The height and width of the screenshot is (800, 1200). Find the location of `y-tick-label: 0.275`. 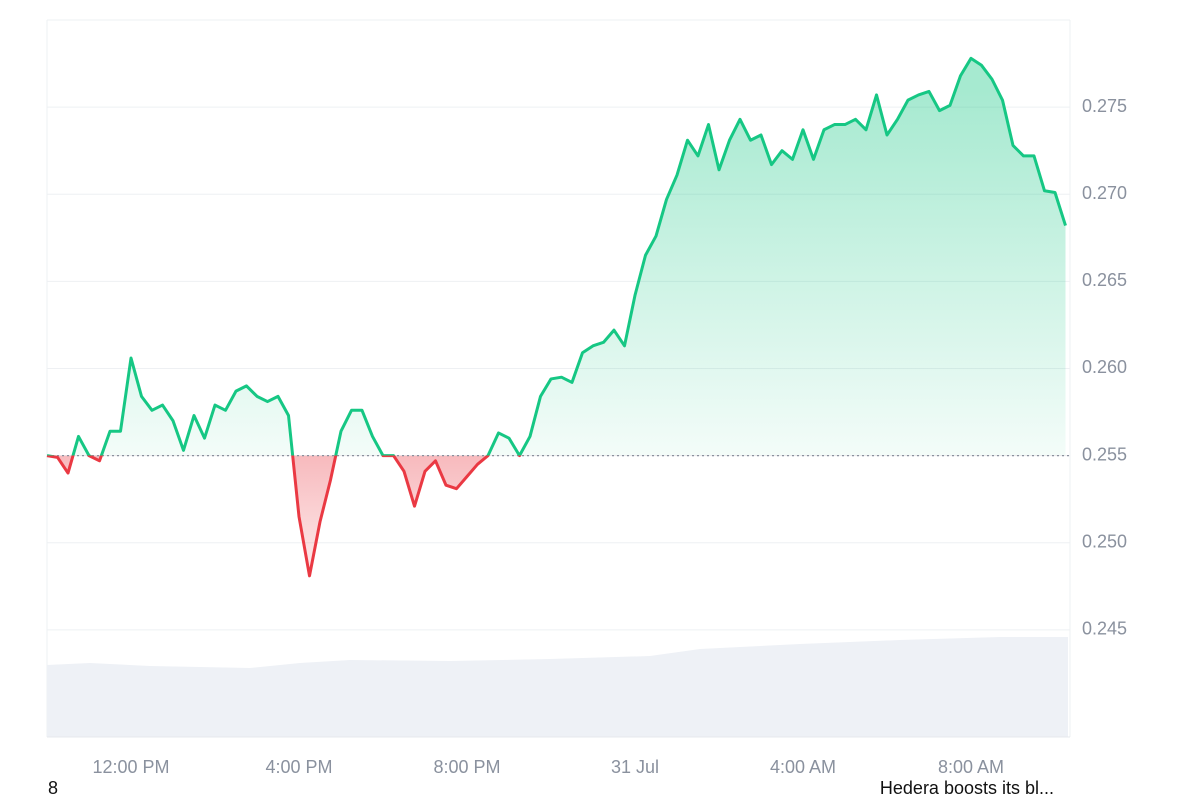

y-tick-label: 0.275 is located at coordinates (1104, 106).